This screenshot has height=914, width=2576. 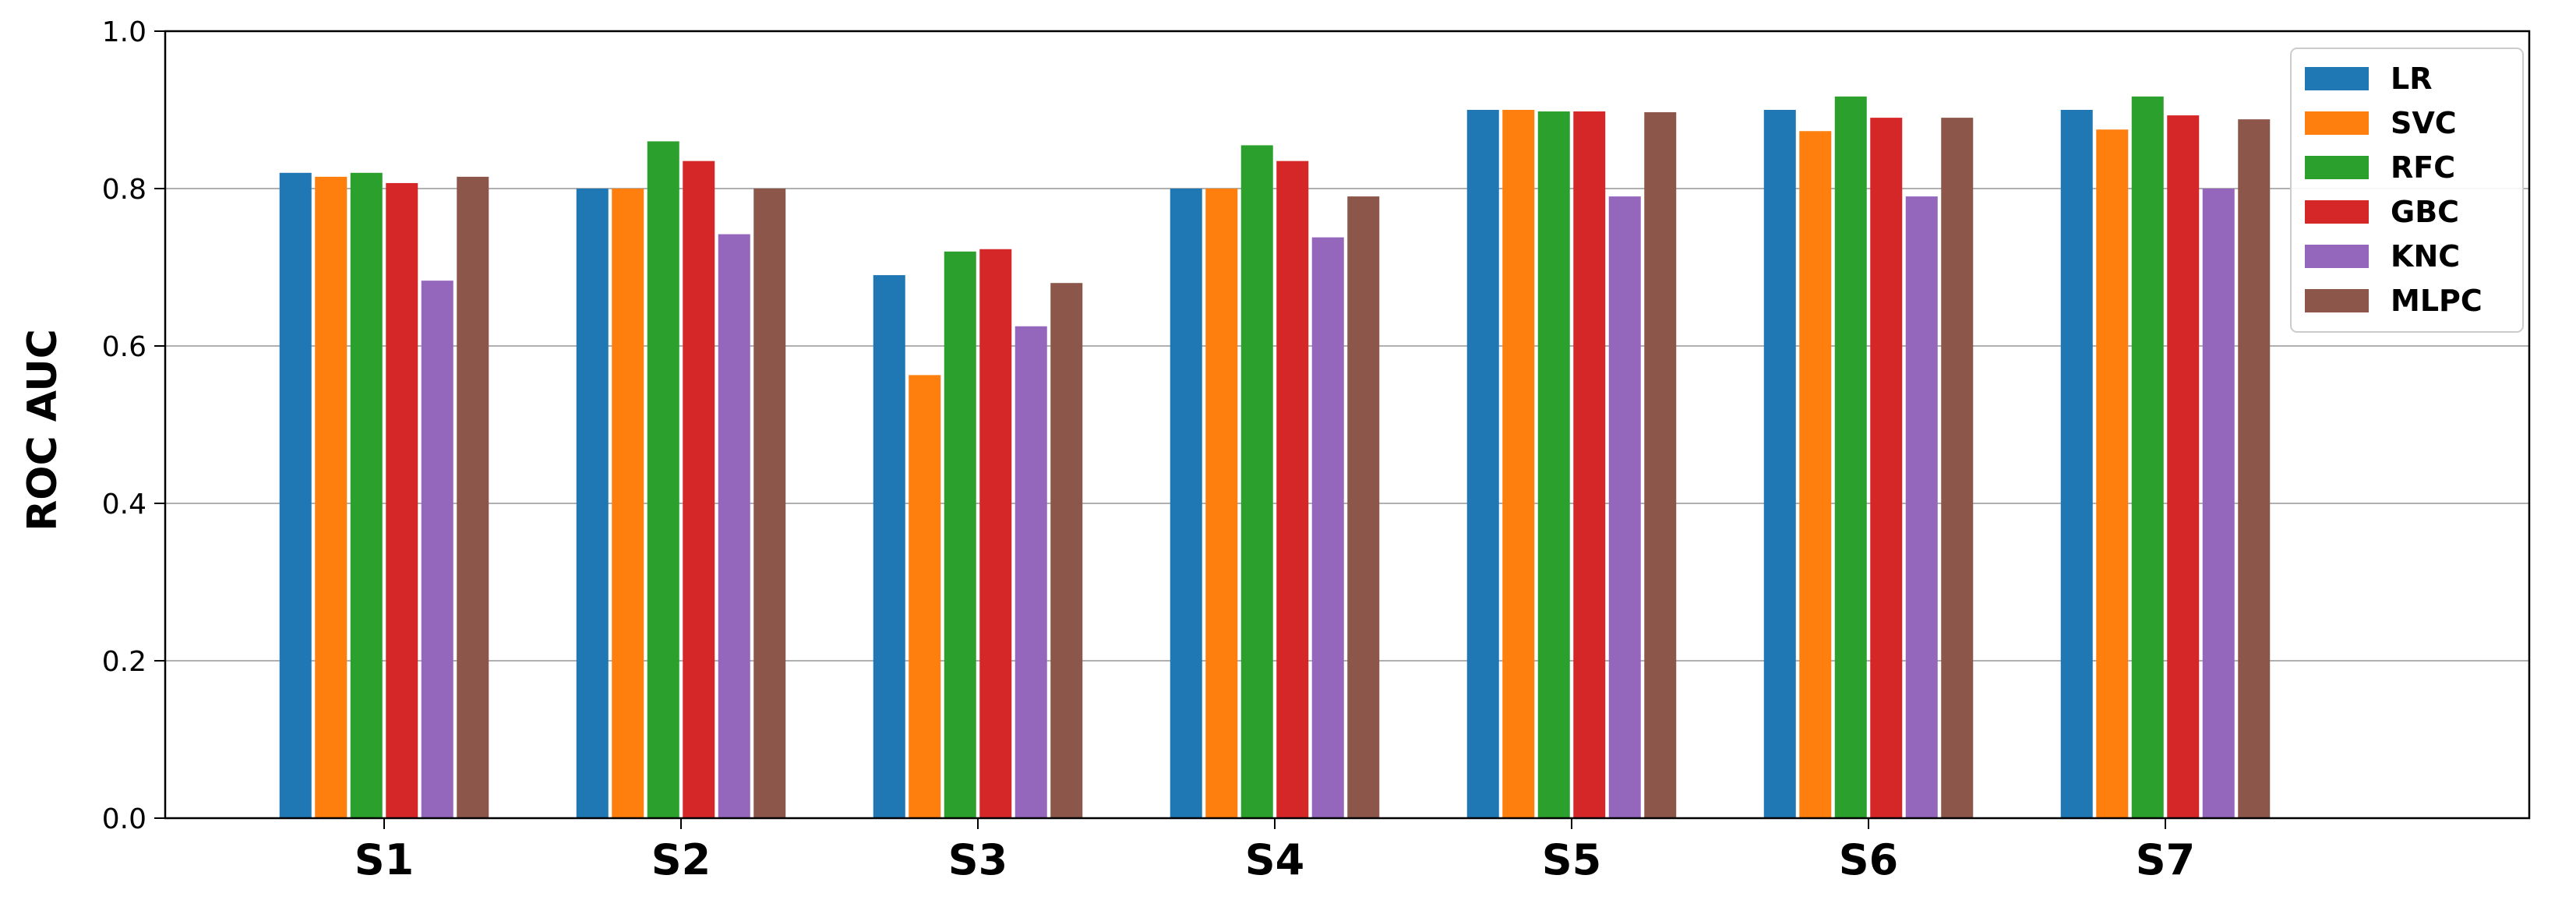 I want to click on bar-svc-s1, so click(x=331, y=497).